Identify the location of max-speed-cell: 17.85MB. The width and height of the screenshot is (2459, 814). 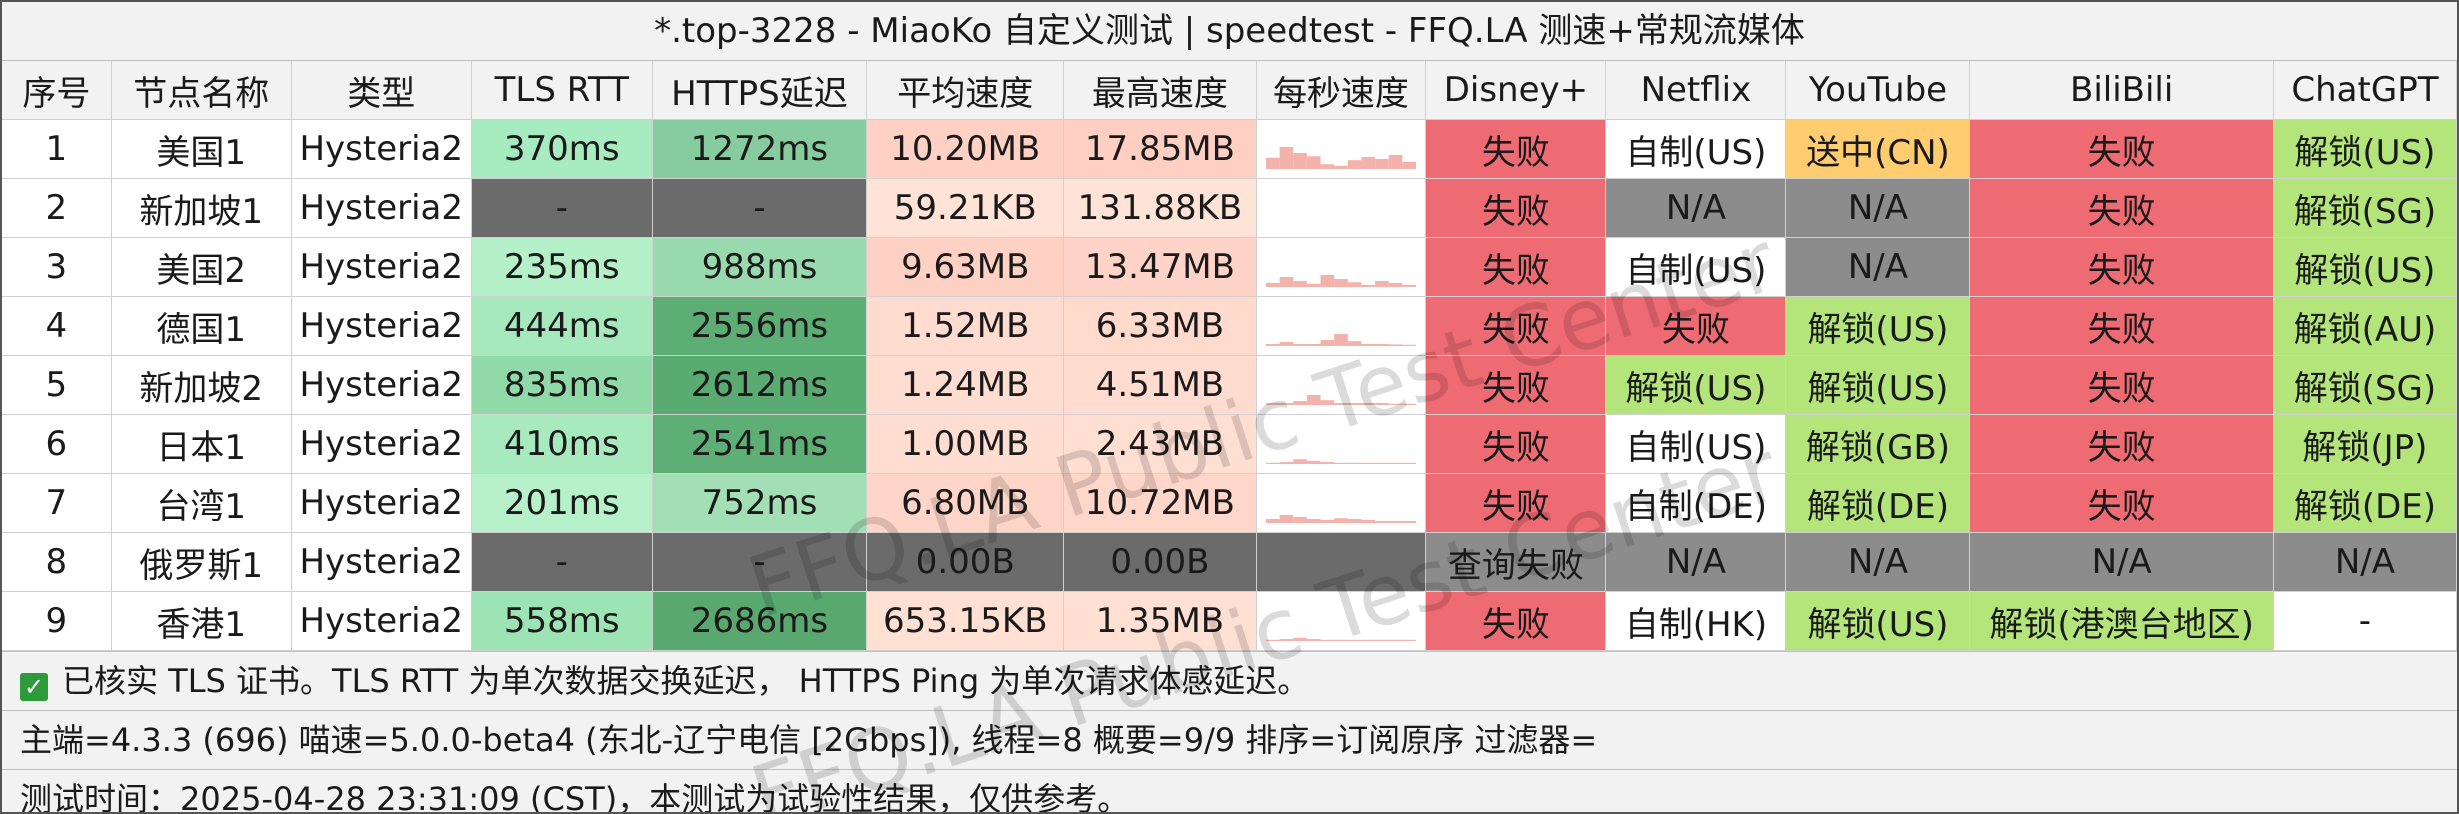
(1160, 149).